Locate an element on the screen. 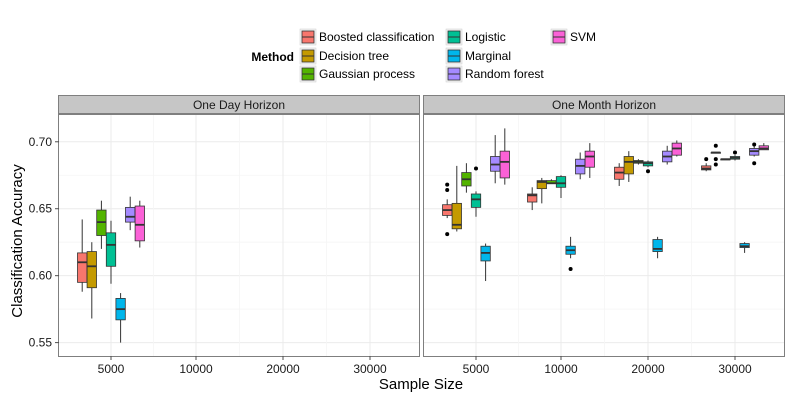 The width and height of the screenshot is (800, 400). strip-one-day is located at coordinates (239, 104).